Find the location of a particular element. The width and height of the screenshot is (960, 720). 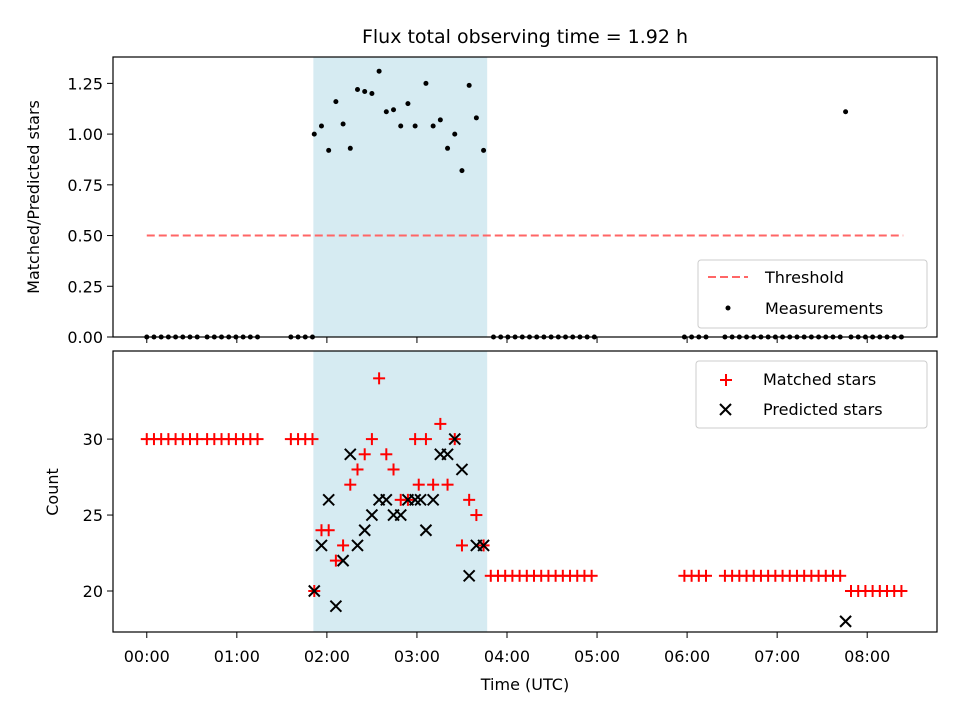

legend-predicted-label: Predicted stars is located at coordinates (823, 409).